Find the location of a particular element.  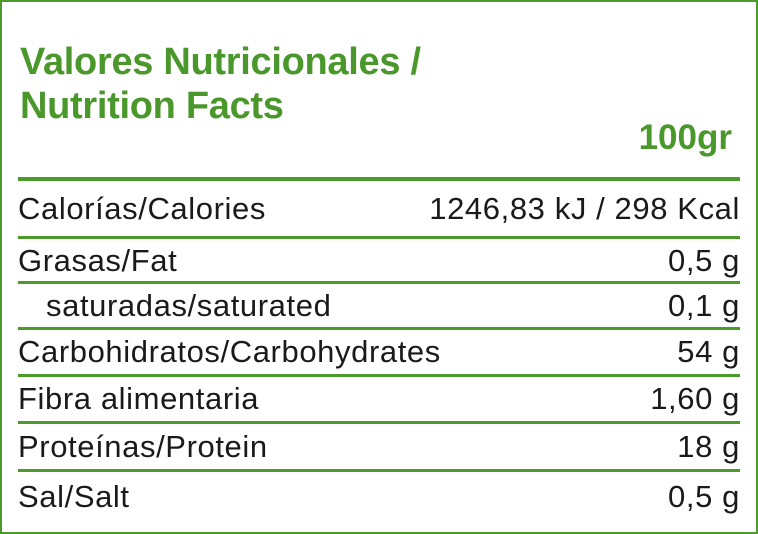

nutrient-row-fat: Grasas/Fat 0,5 g is located at coordinates (379, 260).